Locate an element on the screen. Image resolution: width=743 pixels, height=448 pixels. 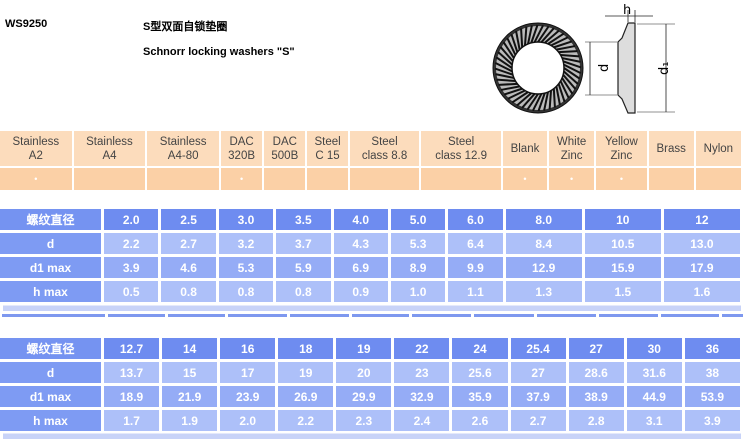
material-grade: A2 is located at coordinates (35, 155).